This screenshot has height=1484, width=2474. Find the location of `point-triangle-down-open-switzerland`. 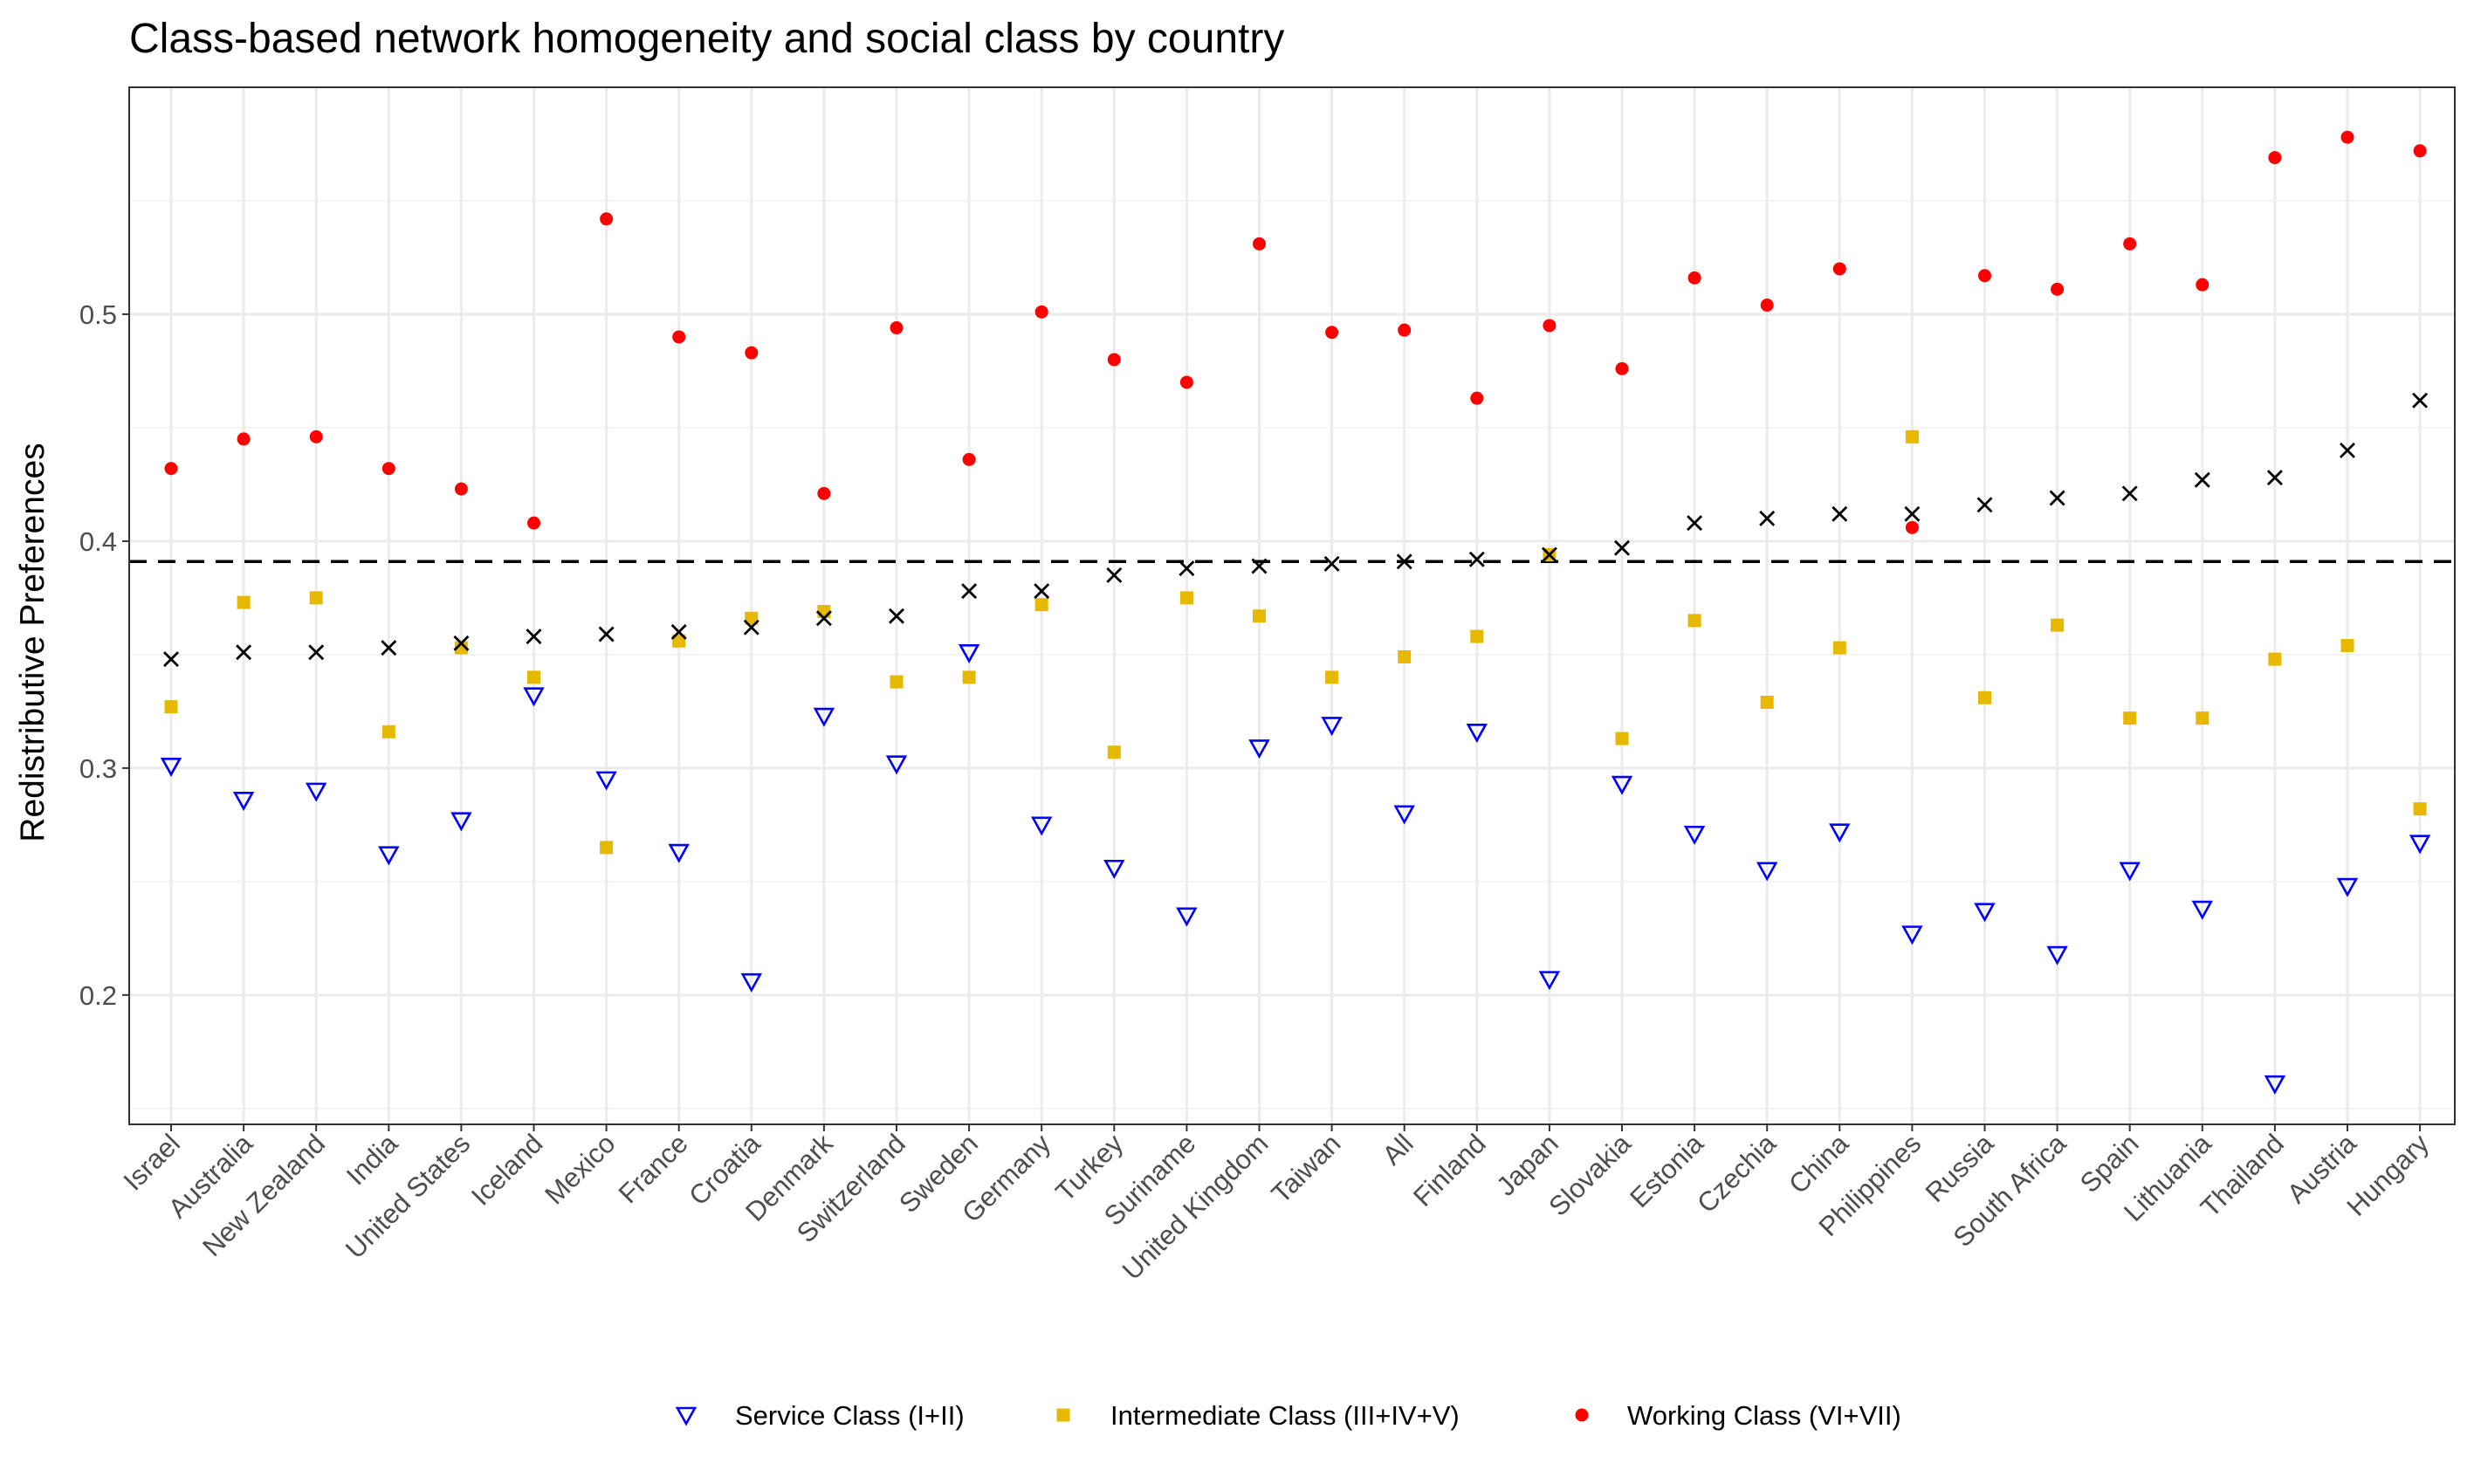

point-triangle-down-open-switzerland is located at coordinates (897, 765).